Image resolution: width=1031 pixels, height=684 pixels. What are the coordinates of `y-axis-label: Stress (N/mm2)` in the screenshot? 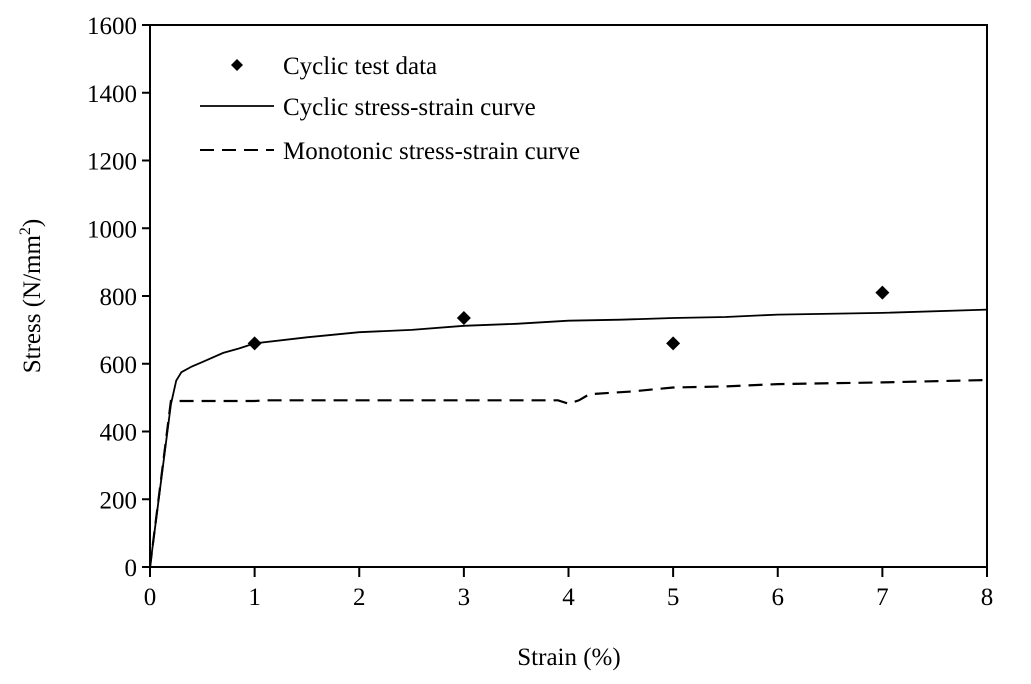 It's located at (31, 296).